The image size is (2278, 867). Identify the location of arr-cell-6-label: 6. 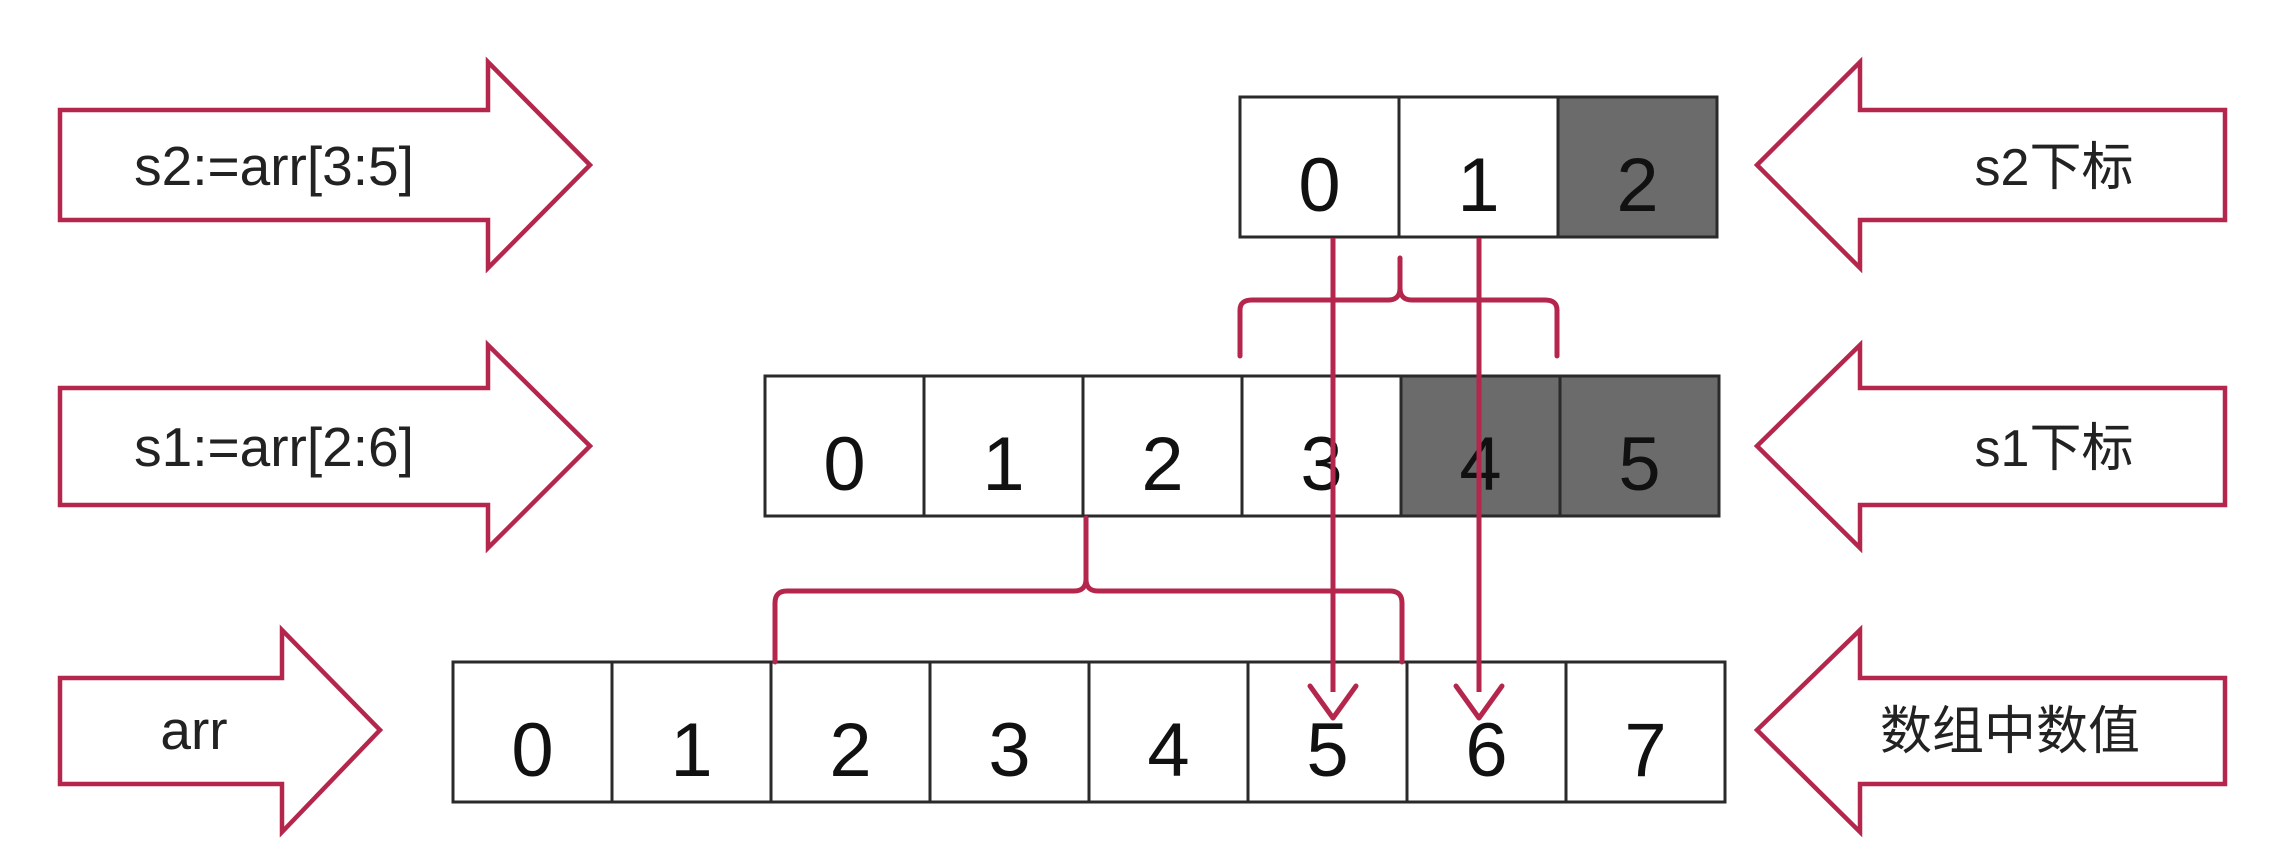
(1486, 750).